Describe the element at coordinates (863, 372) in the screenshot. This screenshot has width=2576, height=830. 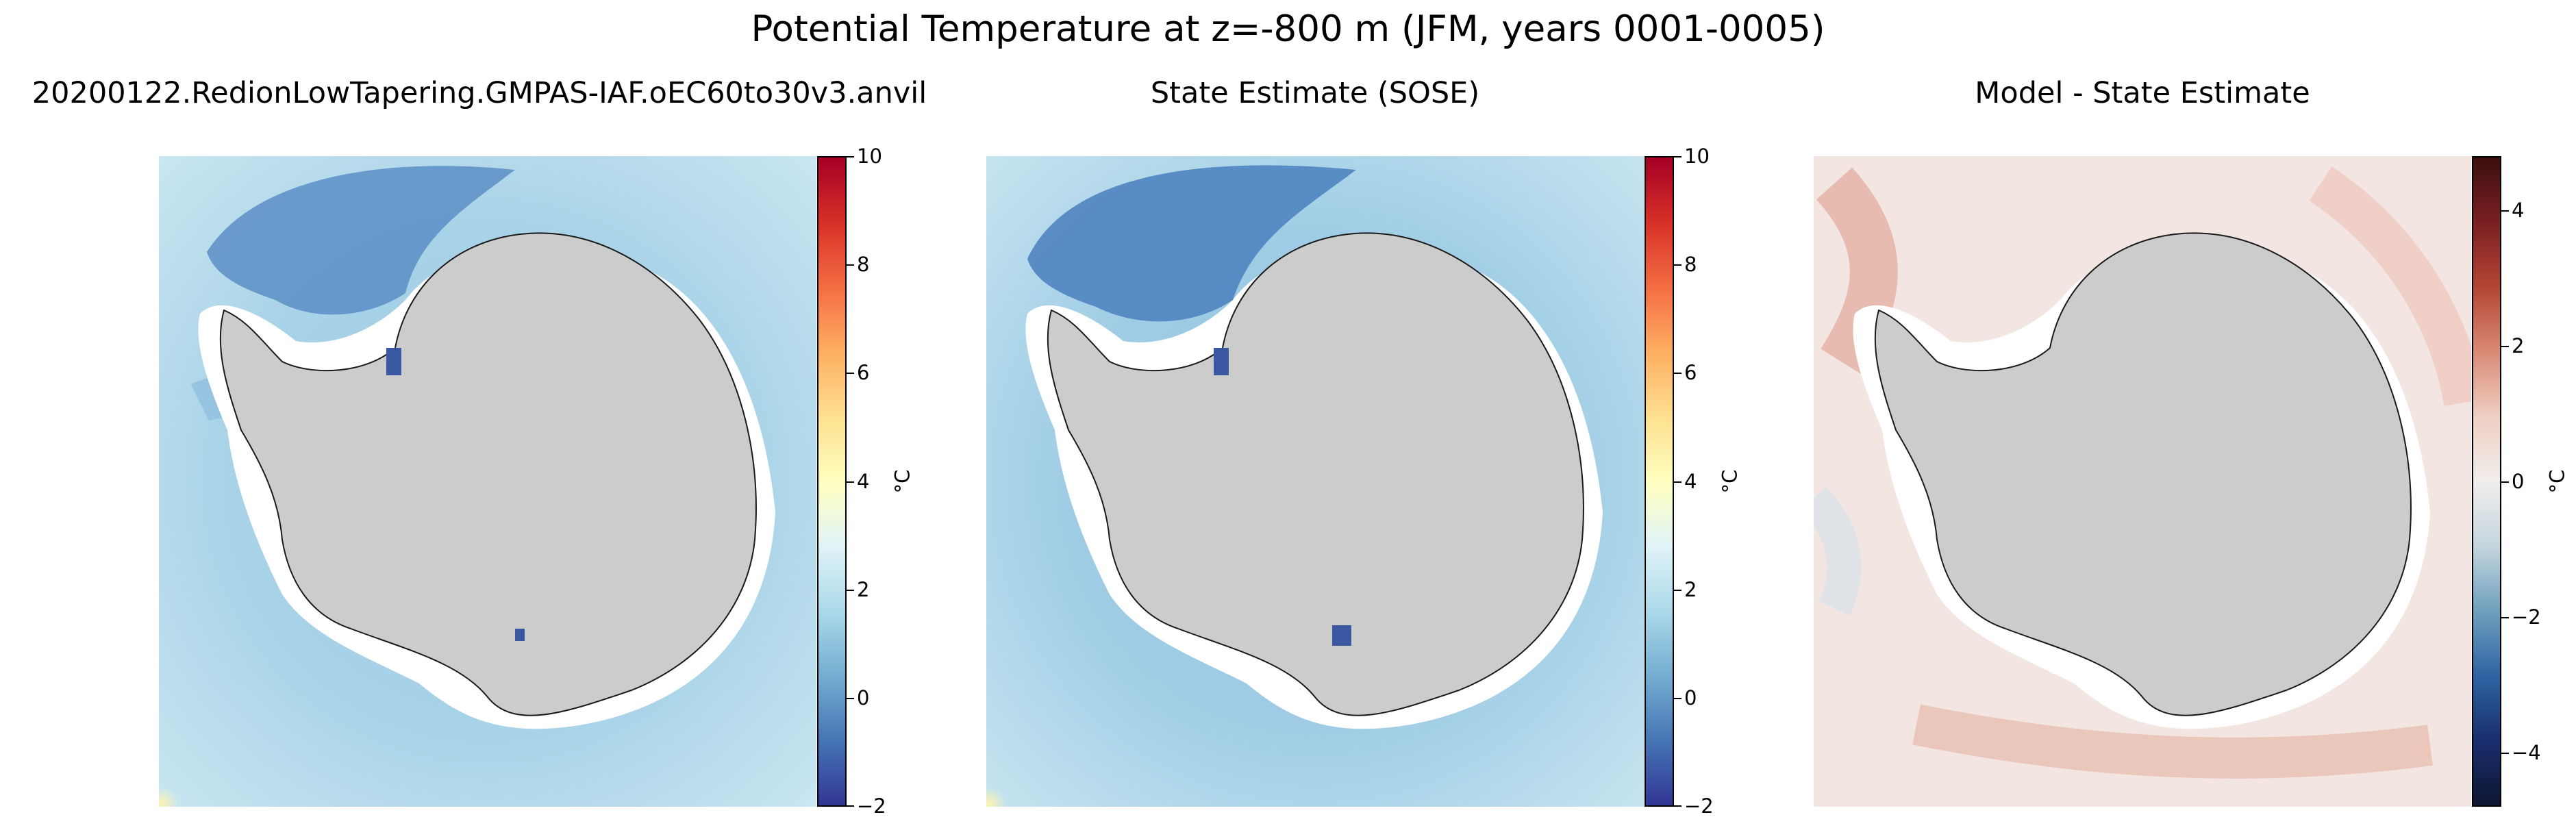
I see `panel-1-tick: 6` at that location.